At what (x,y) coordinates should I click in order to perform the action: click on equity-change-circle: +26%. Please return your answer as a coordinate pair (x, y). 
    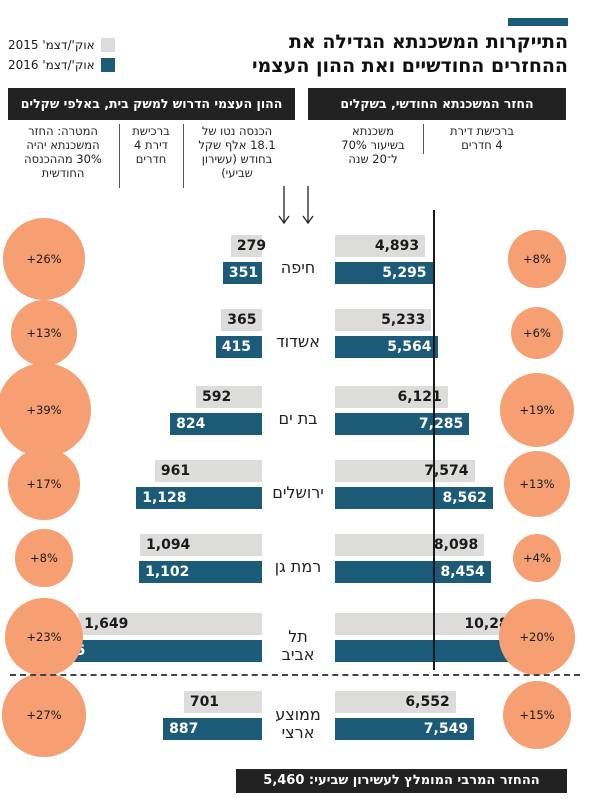
    Looking at the image, I should click on (44, 259).